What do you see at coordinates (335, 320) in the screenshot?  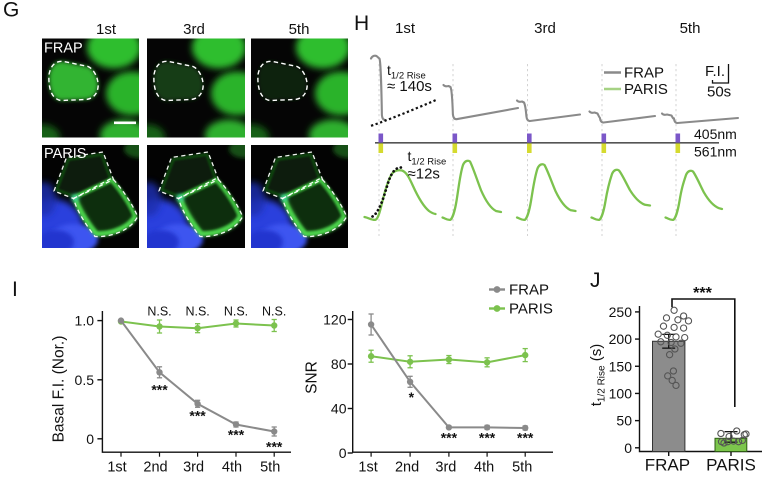 I see `svg-text: 120` at bounding box center [335, 320].